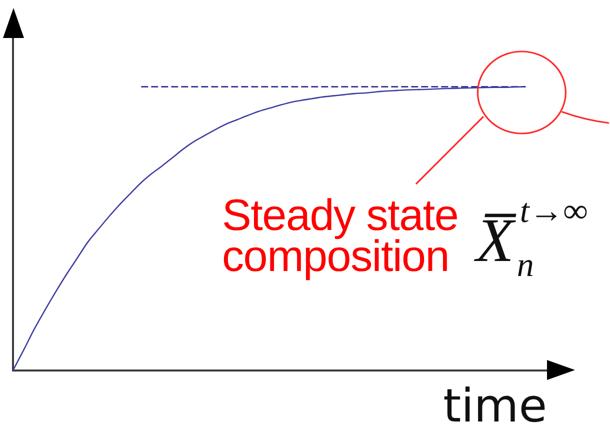  I want to click on x-axis-title: time, so click(495, 405).